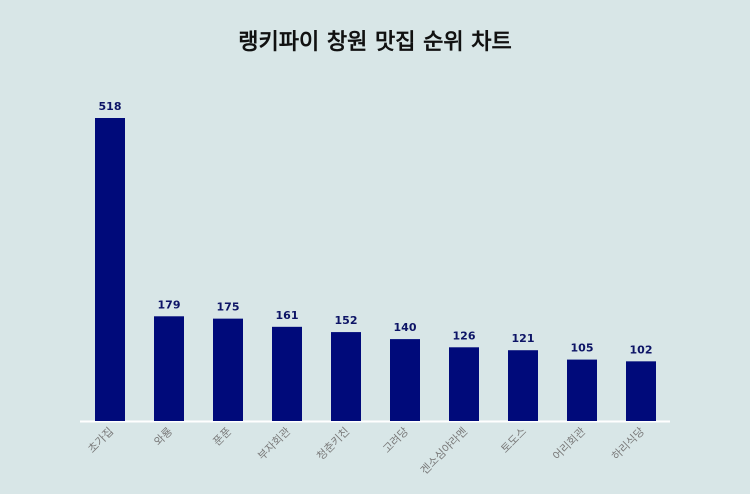  What do you see at coordinates (346, 320) in the screenshot?
I see `value-label: 152` at bounding box center [346, 320].